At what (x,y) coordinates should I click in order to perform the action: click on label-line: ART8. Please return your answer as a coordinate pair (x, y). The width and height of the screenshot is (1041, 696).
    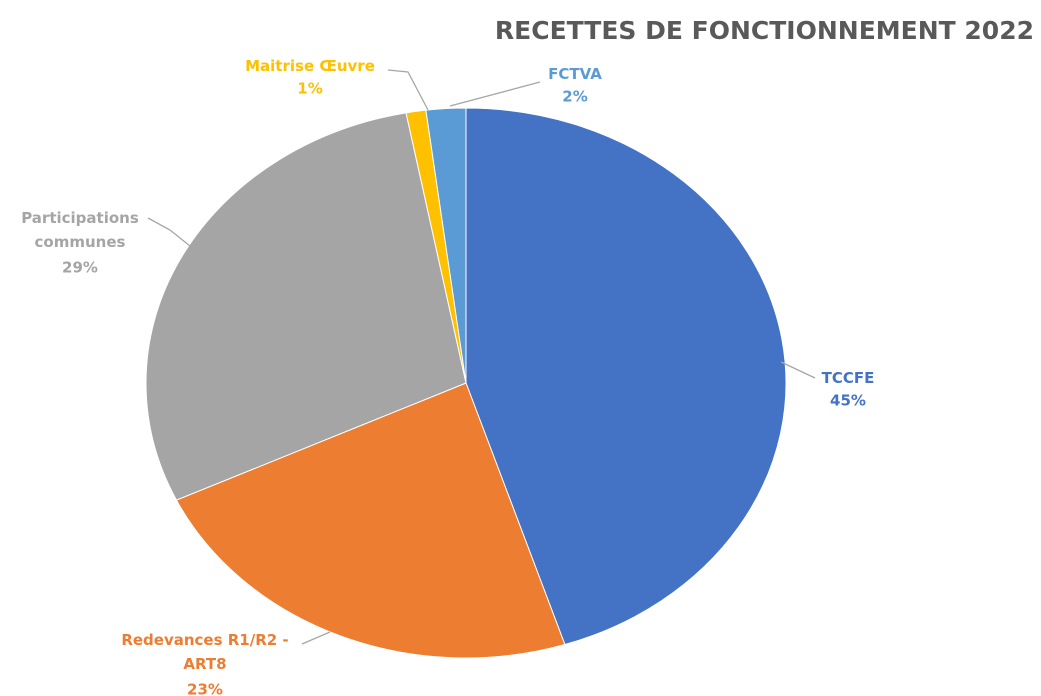
    Looking at the image, I should click on (204, 664).